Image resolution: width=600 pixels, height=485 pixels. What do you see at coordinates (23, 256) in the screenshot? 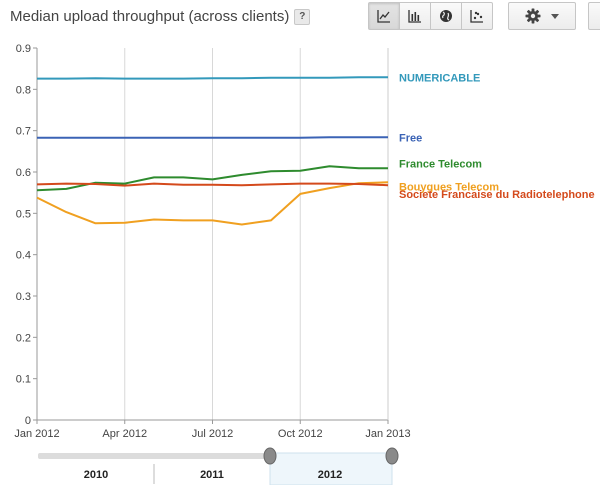
I see `y-tick-label: 0.4` at bounding box center [23, 256].